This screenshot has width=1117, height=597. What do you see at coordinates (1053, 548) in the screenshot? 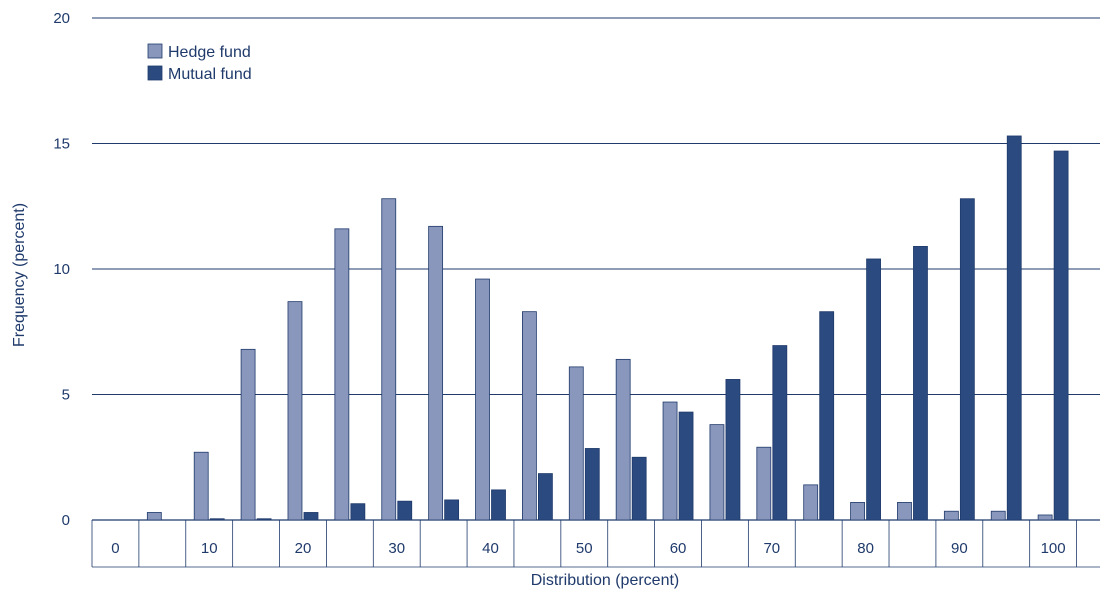
I see `x-tick-label: 100` at bounding box center [1053, 548].